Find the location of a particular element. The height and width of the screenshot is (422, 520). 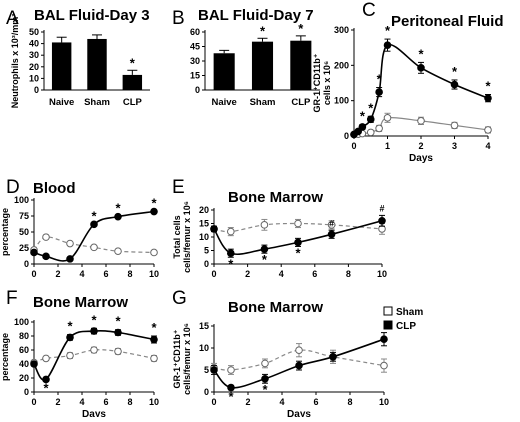

y-tick-label: 200 is located at coordinates (341, 65).